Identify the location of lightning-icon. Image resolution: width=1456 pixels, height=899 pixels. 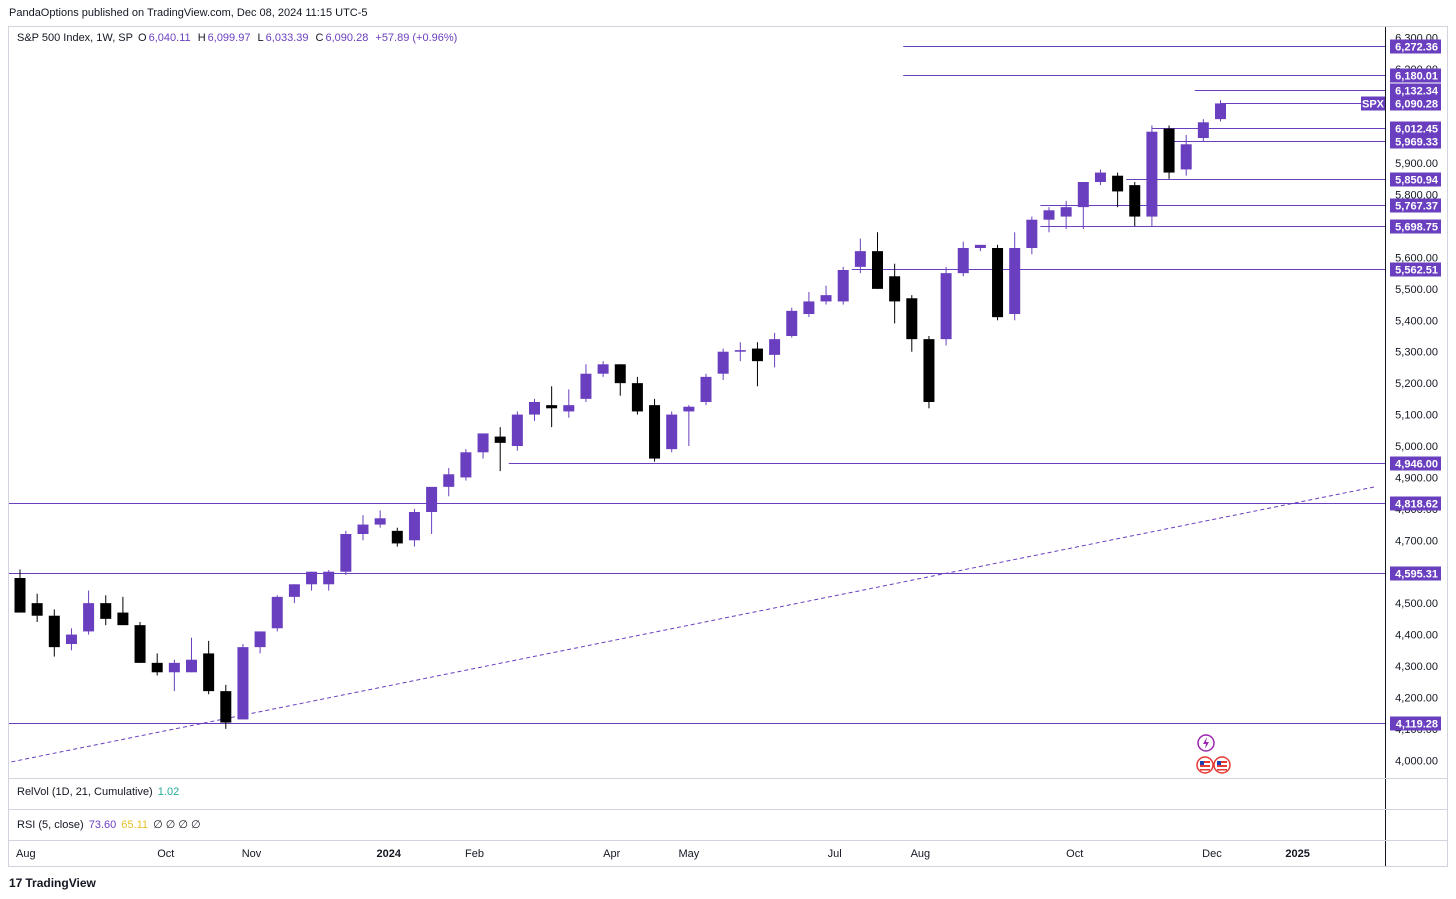
(1206, 743).